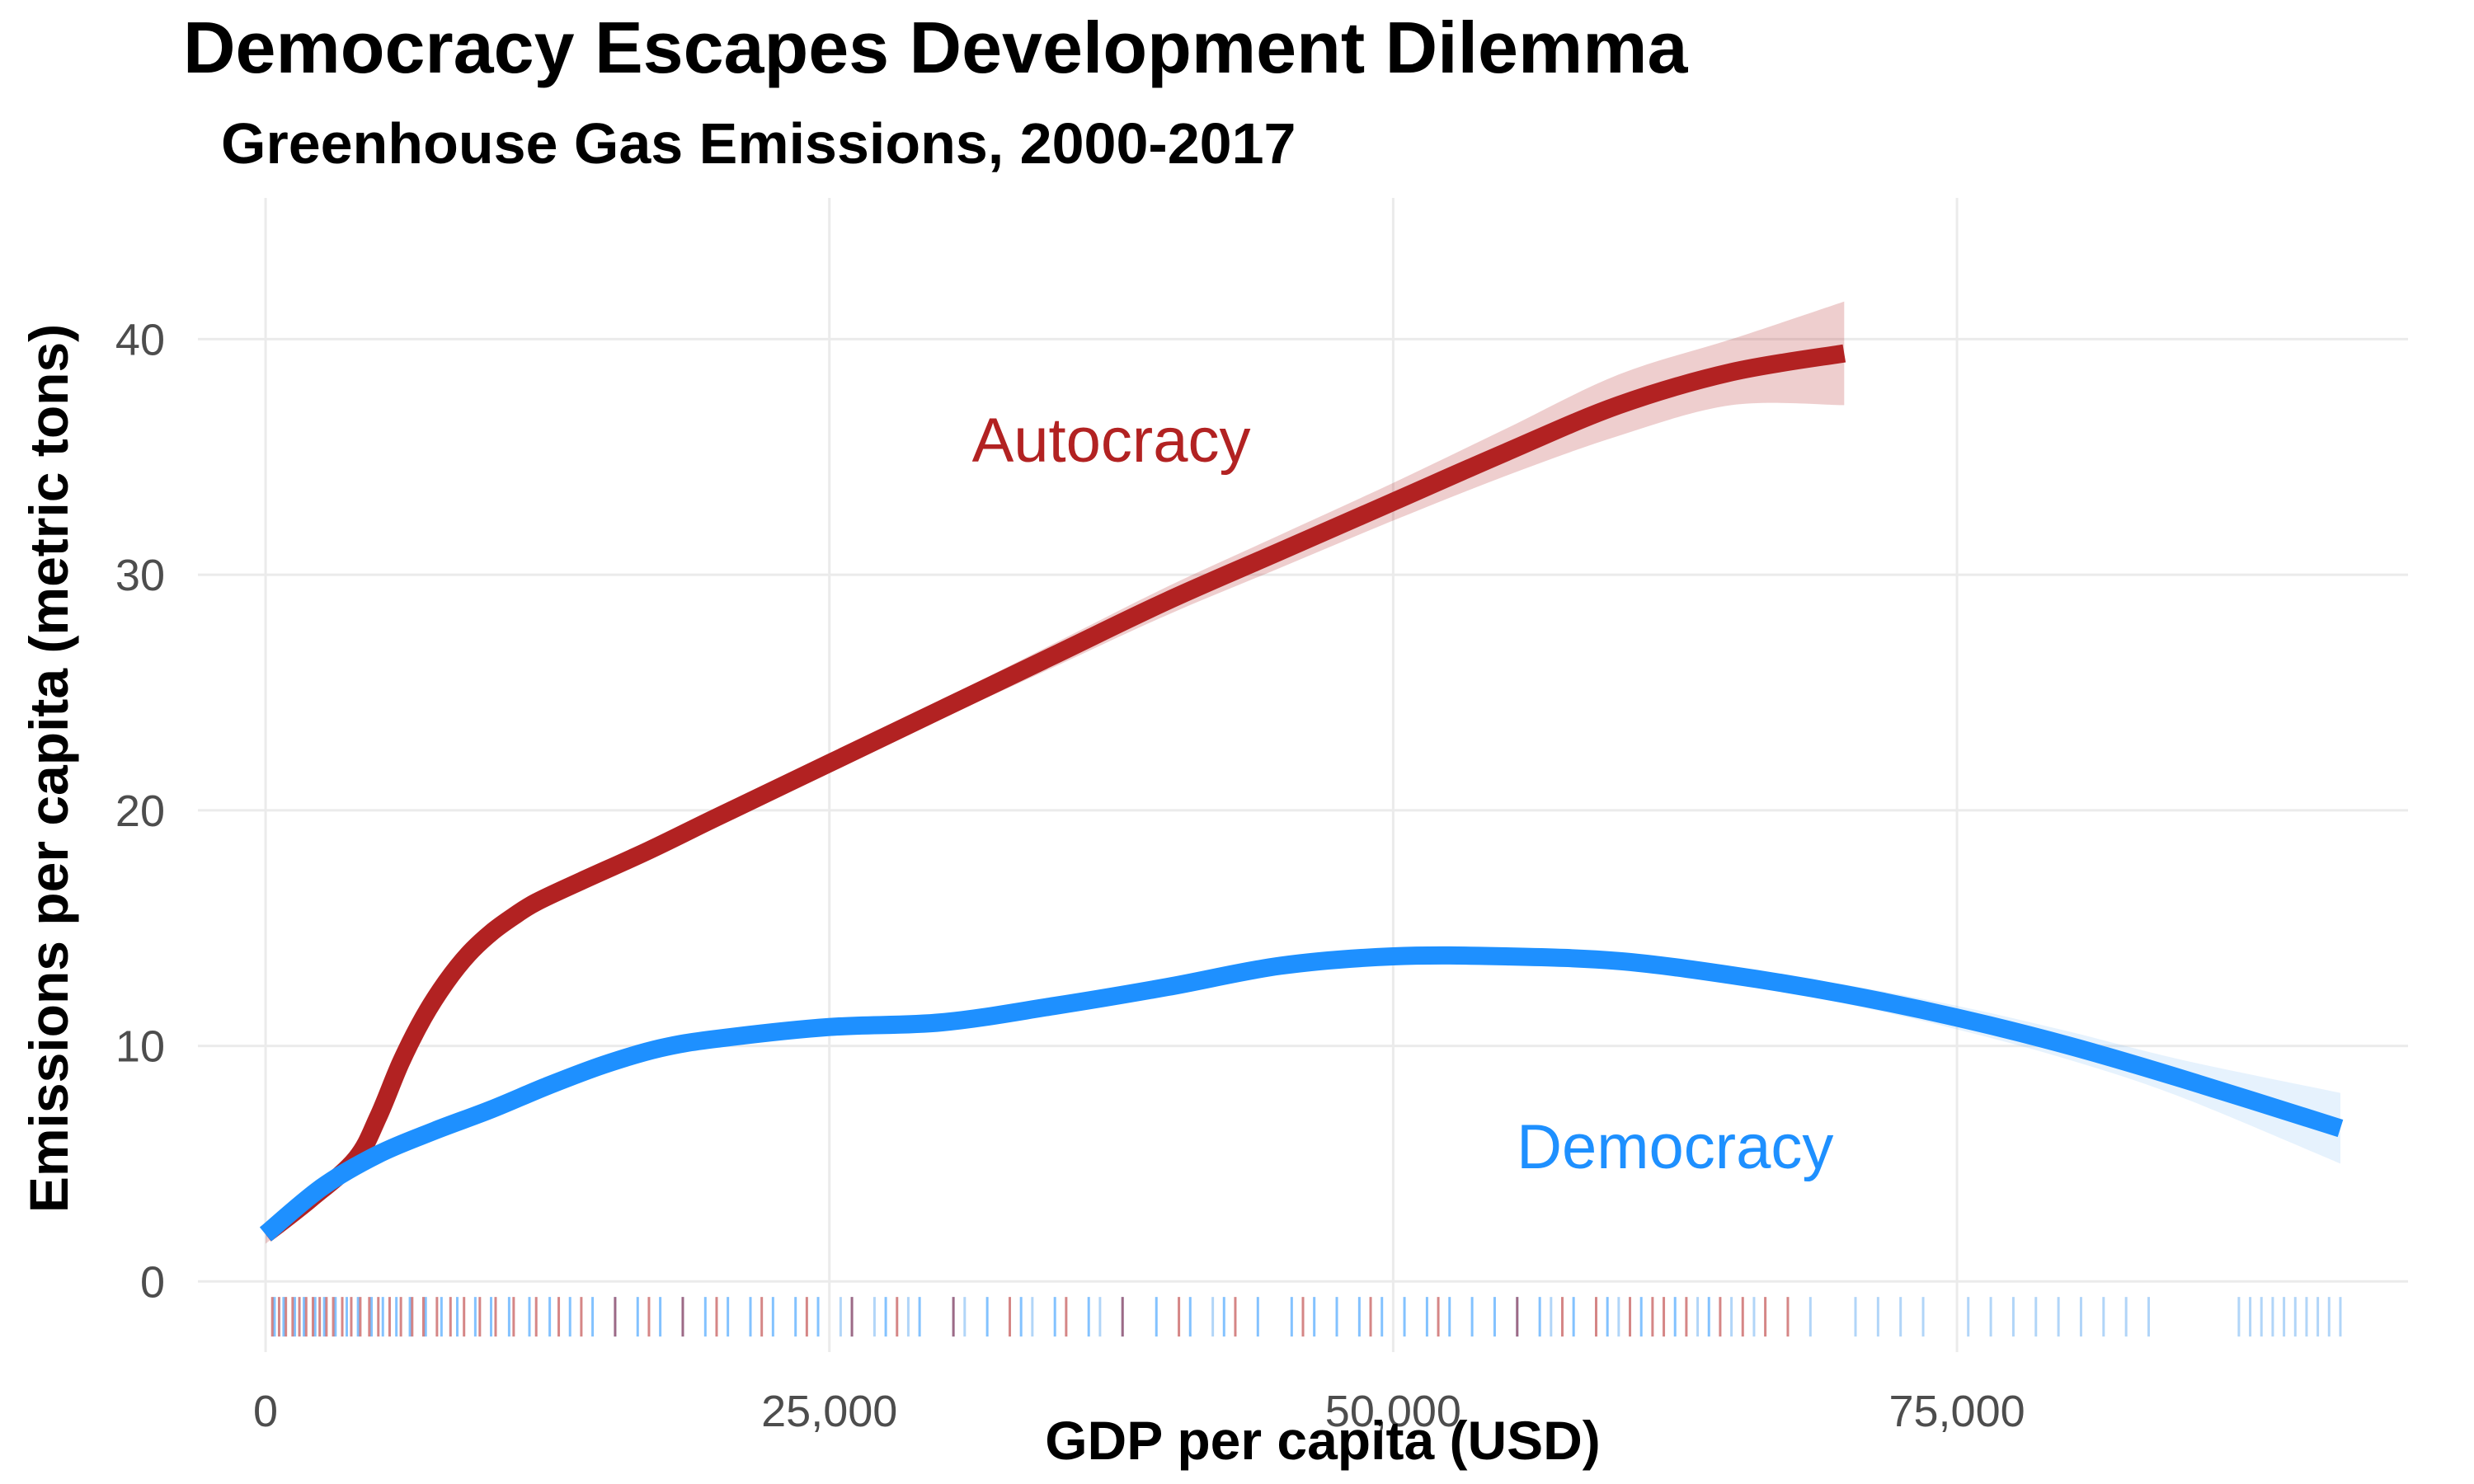 The width and height of the screenshot is (2474, 1484). What do you see at coordinates (1393, 1411) in the screenshot?
I see `x-tick-label: 50,000` at bounding box center [1393, 1411].